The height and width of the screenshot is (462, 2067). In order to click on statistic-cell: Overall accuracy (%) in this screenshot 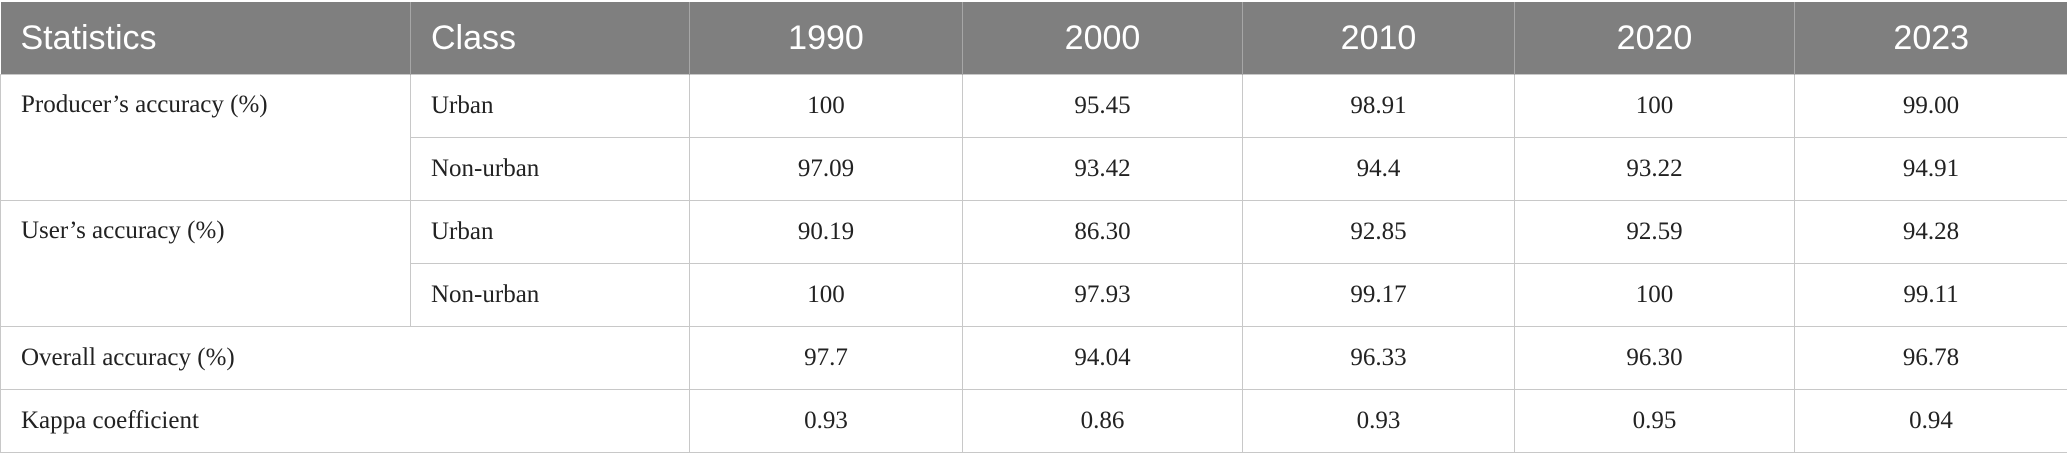, I will do `click(345, 358)`.